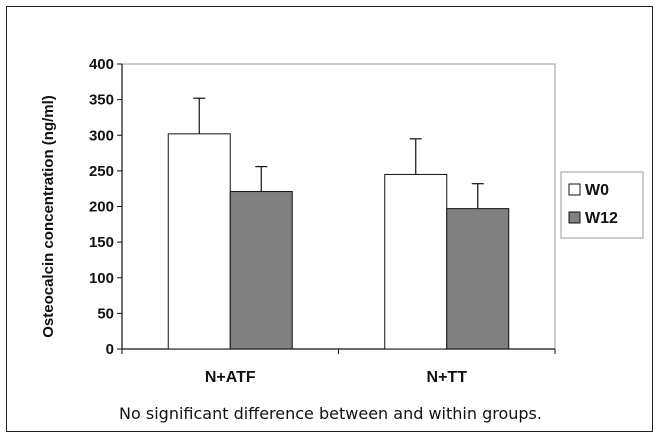  I want to click on y-tick-label: 250, so click(101, 171).